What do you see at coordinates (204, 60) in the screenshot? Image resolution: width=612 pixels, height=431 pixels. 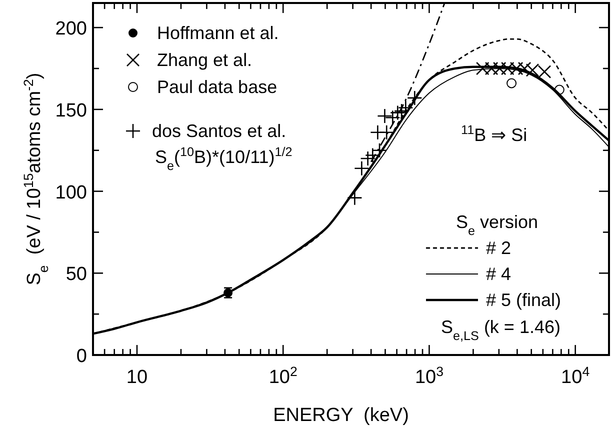 I see `legend-label: Zhang et al.` at bounding box center [204, 60].